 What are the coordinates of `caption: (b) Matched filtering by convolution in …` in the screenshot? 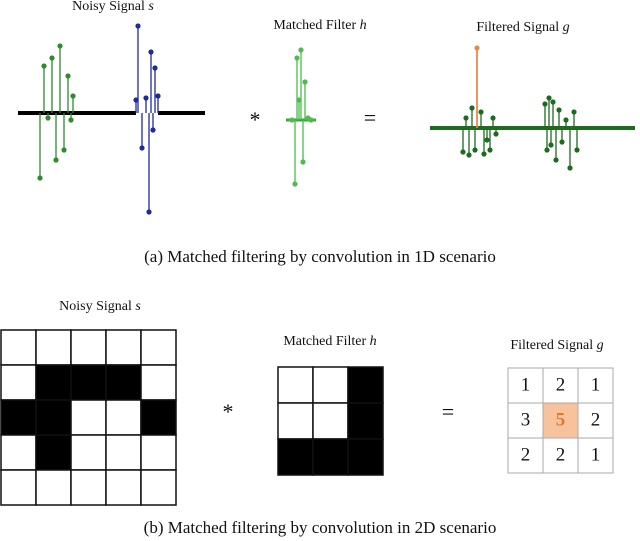 It's located at (320, 527).